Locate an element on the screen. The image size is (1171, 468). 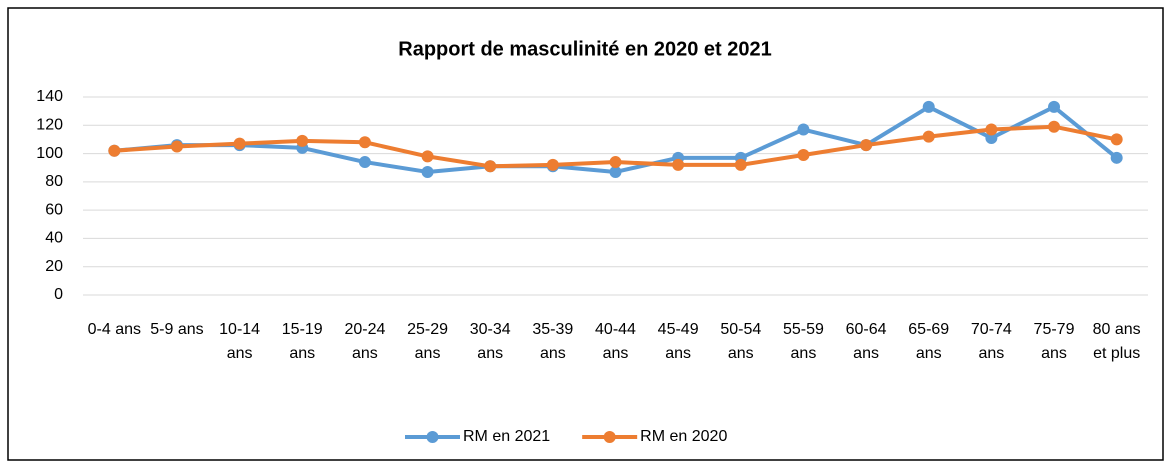
chart-title: Rapport de masculinité en 2020 et 2021 is located at coordinates (585, 49).